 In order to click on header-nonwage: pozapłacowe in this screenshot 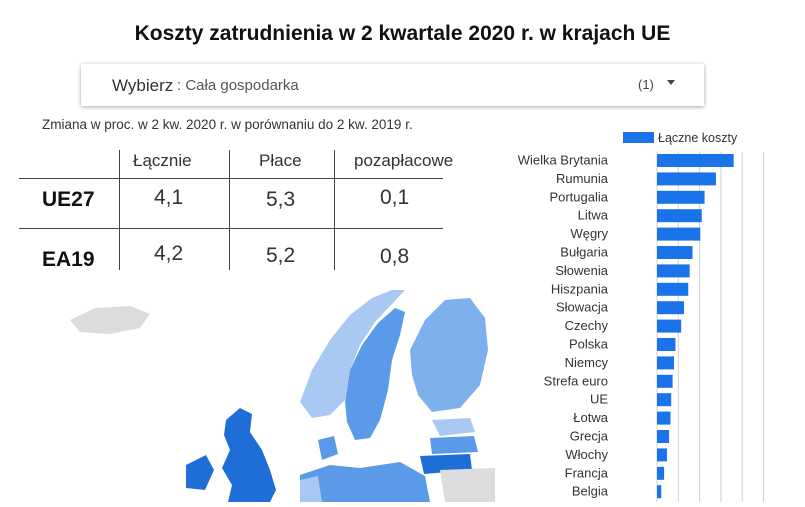, I will do `click(404, 160)`.